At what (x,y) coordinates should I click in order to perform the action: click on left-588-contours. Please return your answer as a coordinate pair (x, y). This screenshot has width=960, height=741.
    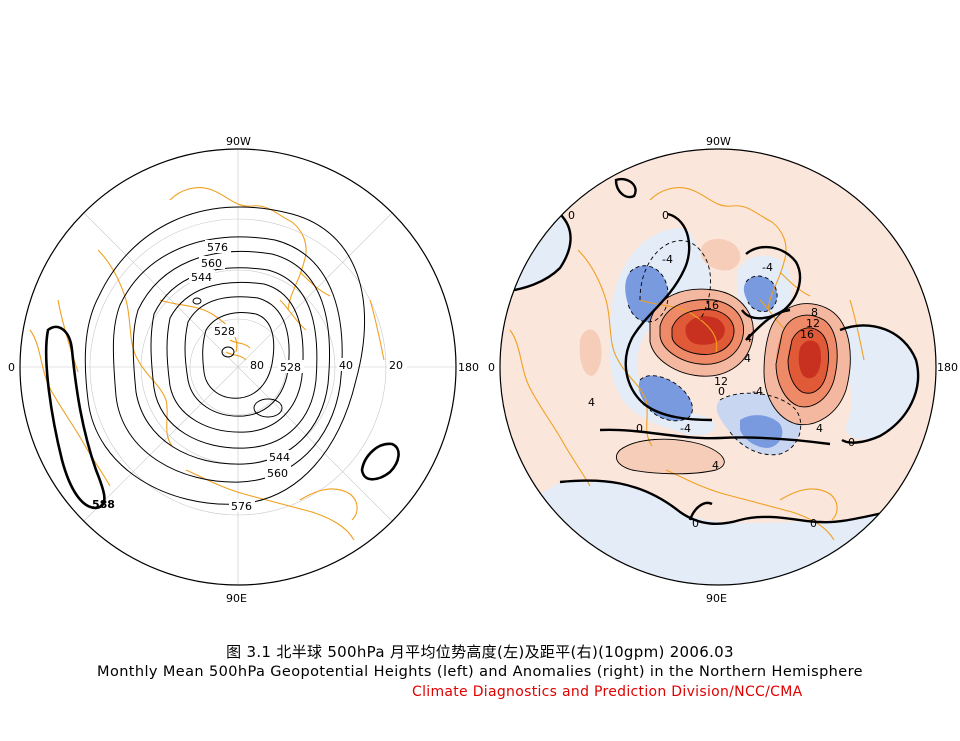
    Looking at the image, I should click on (222, 417).